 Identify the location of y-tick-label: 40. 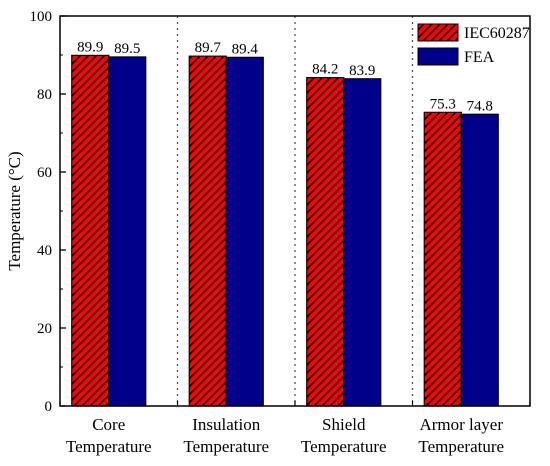
(44, 251).